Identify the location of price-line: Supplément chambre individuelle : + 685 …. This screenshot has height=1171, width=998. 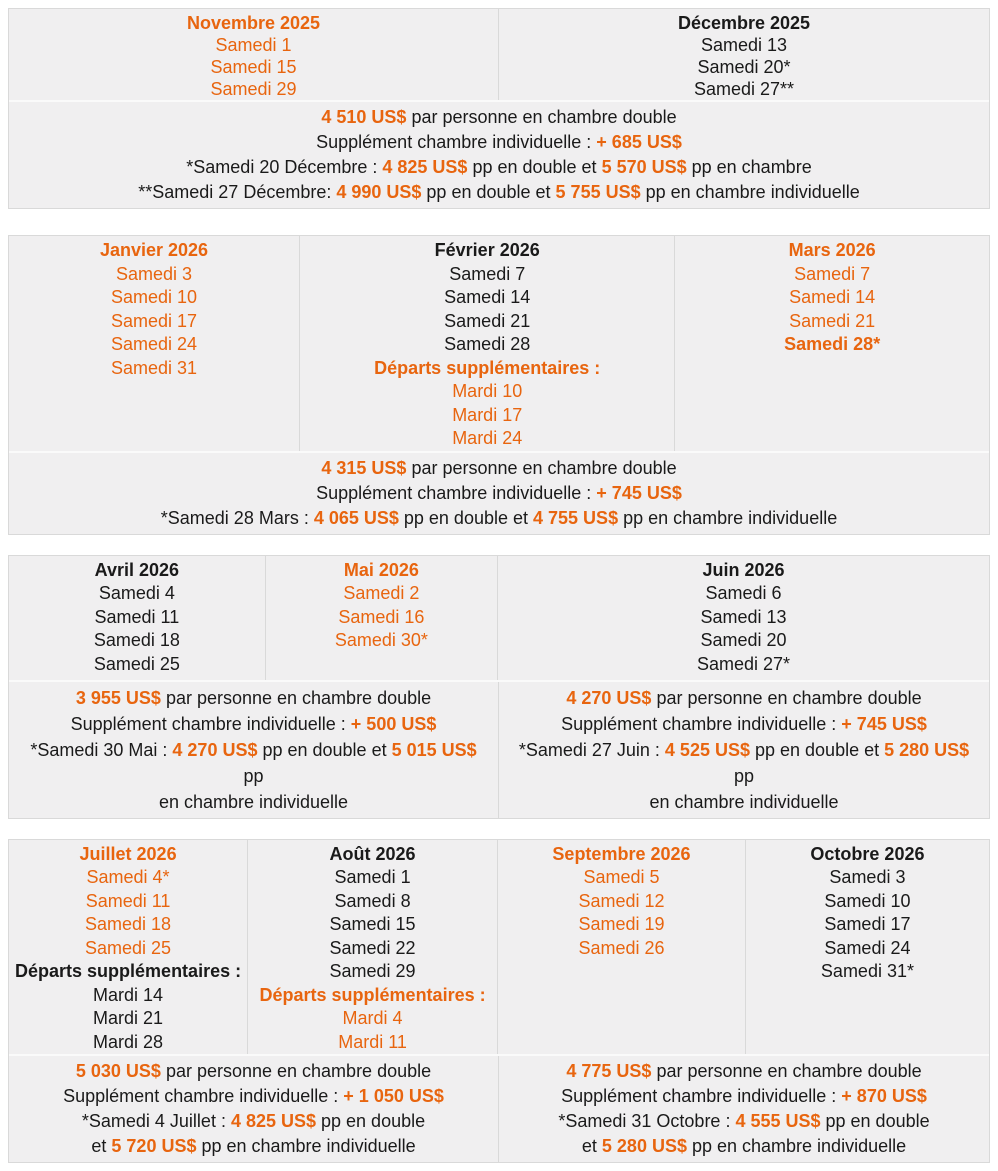
(499, 142).